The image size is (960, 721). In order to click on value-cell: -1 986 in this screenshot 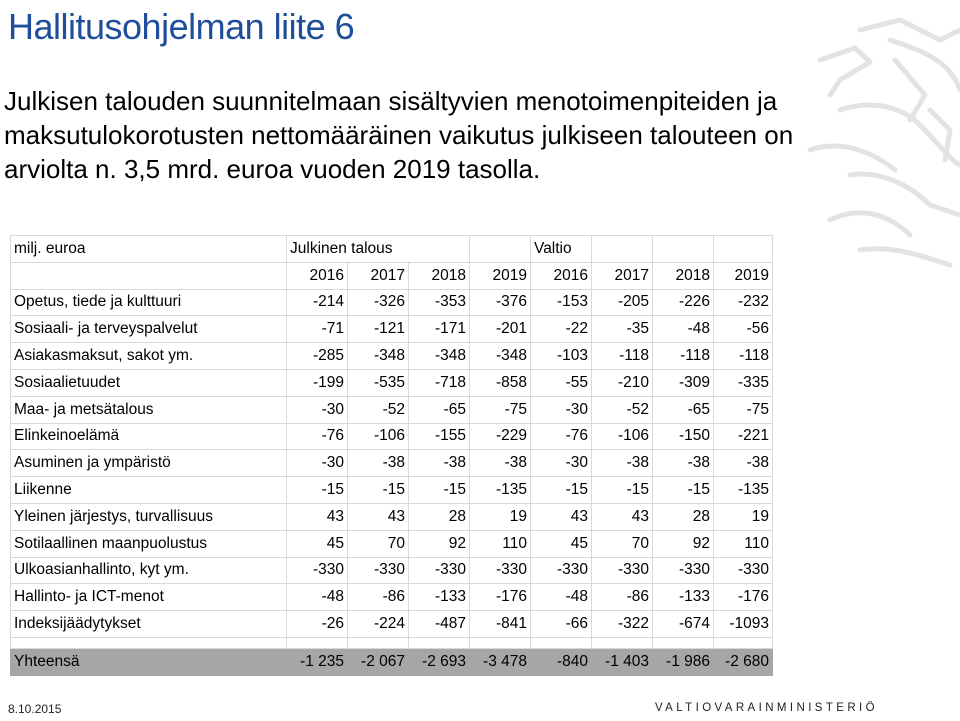, I will do `click(683, 661)`.